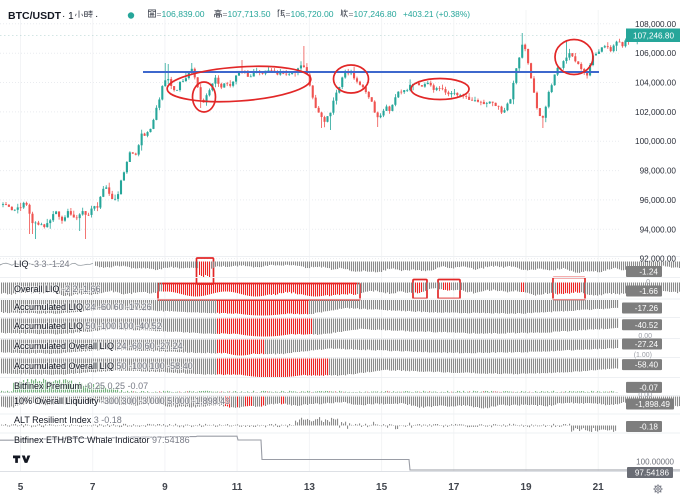 This screenshot has width=680, height=504. I want to click on svg-text: 7, so click(93, 487).